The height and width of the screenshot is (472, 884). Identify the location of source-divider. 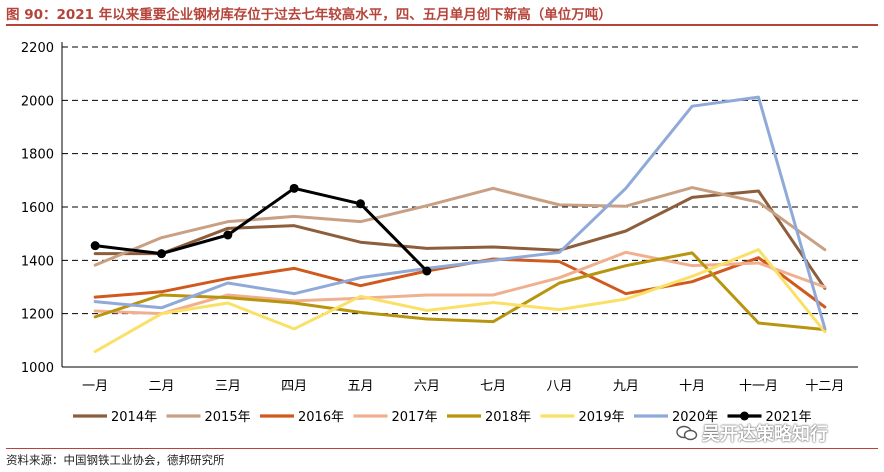
(442, 448).